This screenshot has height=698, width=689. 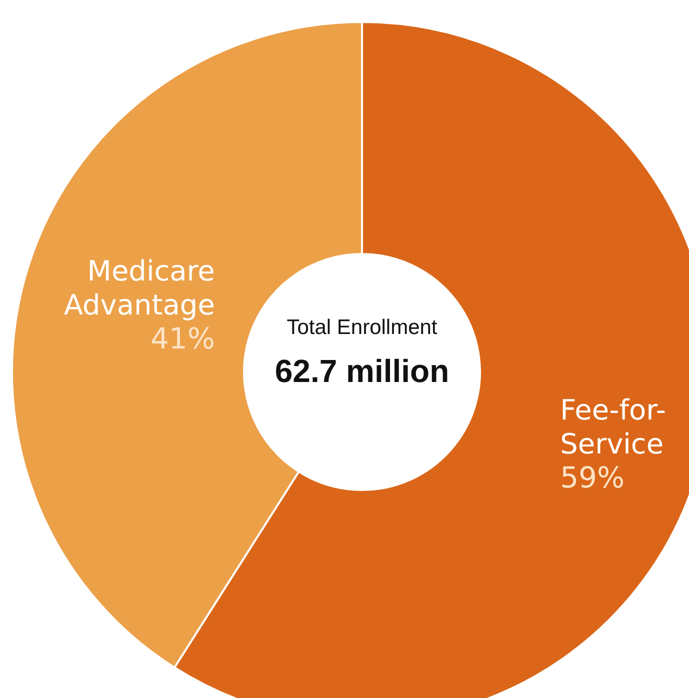 What do you see at coordinates (613, 427) in the screenshot?
I see `slice-label: Fee-for-Service` at bounding box center [613, 427].